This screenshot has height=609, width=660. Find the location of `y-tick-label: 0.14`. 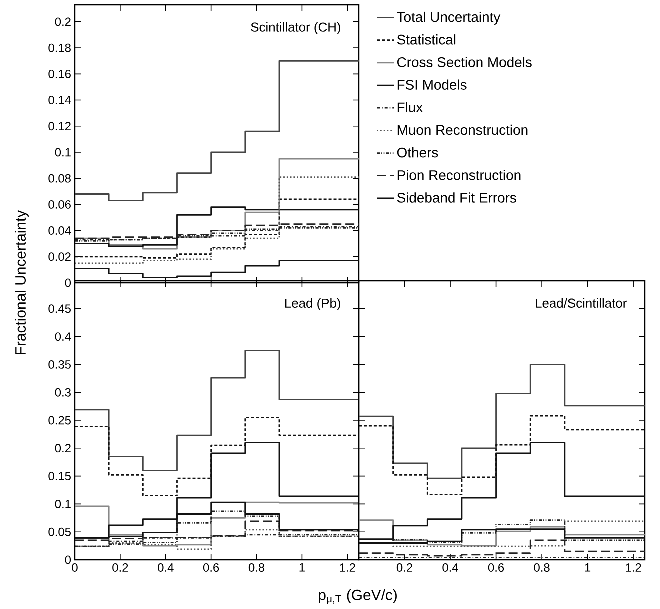

y-tick-label: 0.14 is located at coordinates (60, 100).